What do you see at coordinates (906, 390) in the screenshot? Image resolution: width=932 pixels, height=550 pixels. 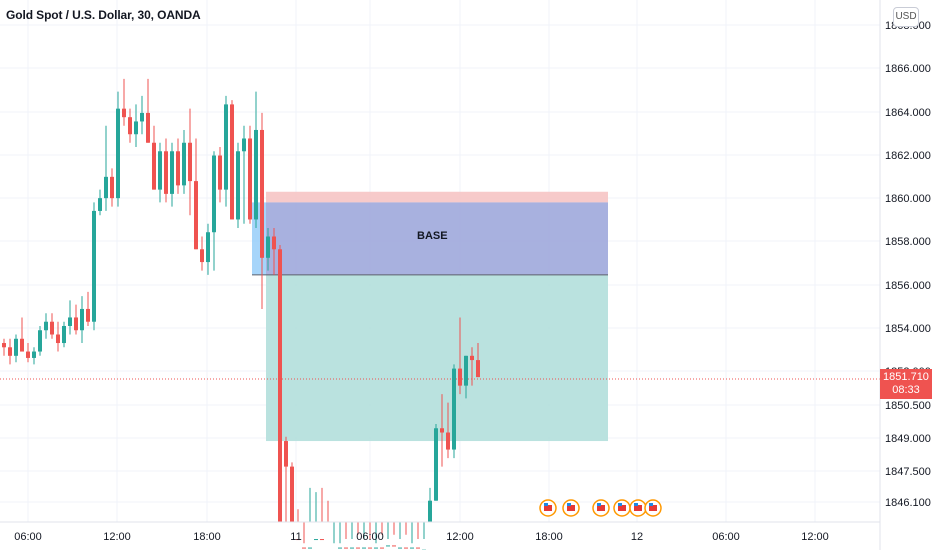 I see `bar-countdown: 08:33` at bounding box center [906, 390].